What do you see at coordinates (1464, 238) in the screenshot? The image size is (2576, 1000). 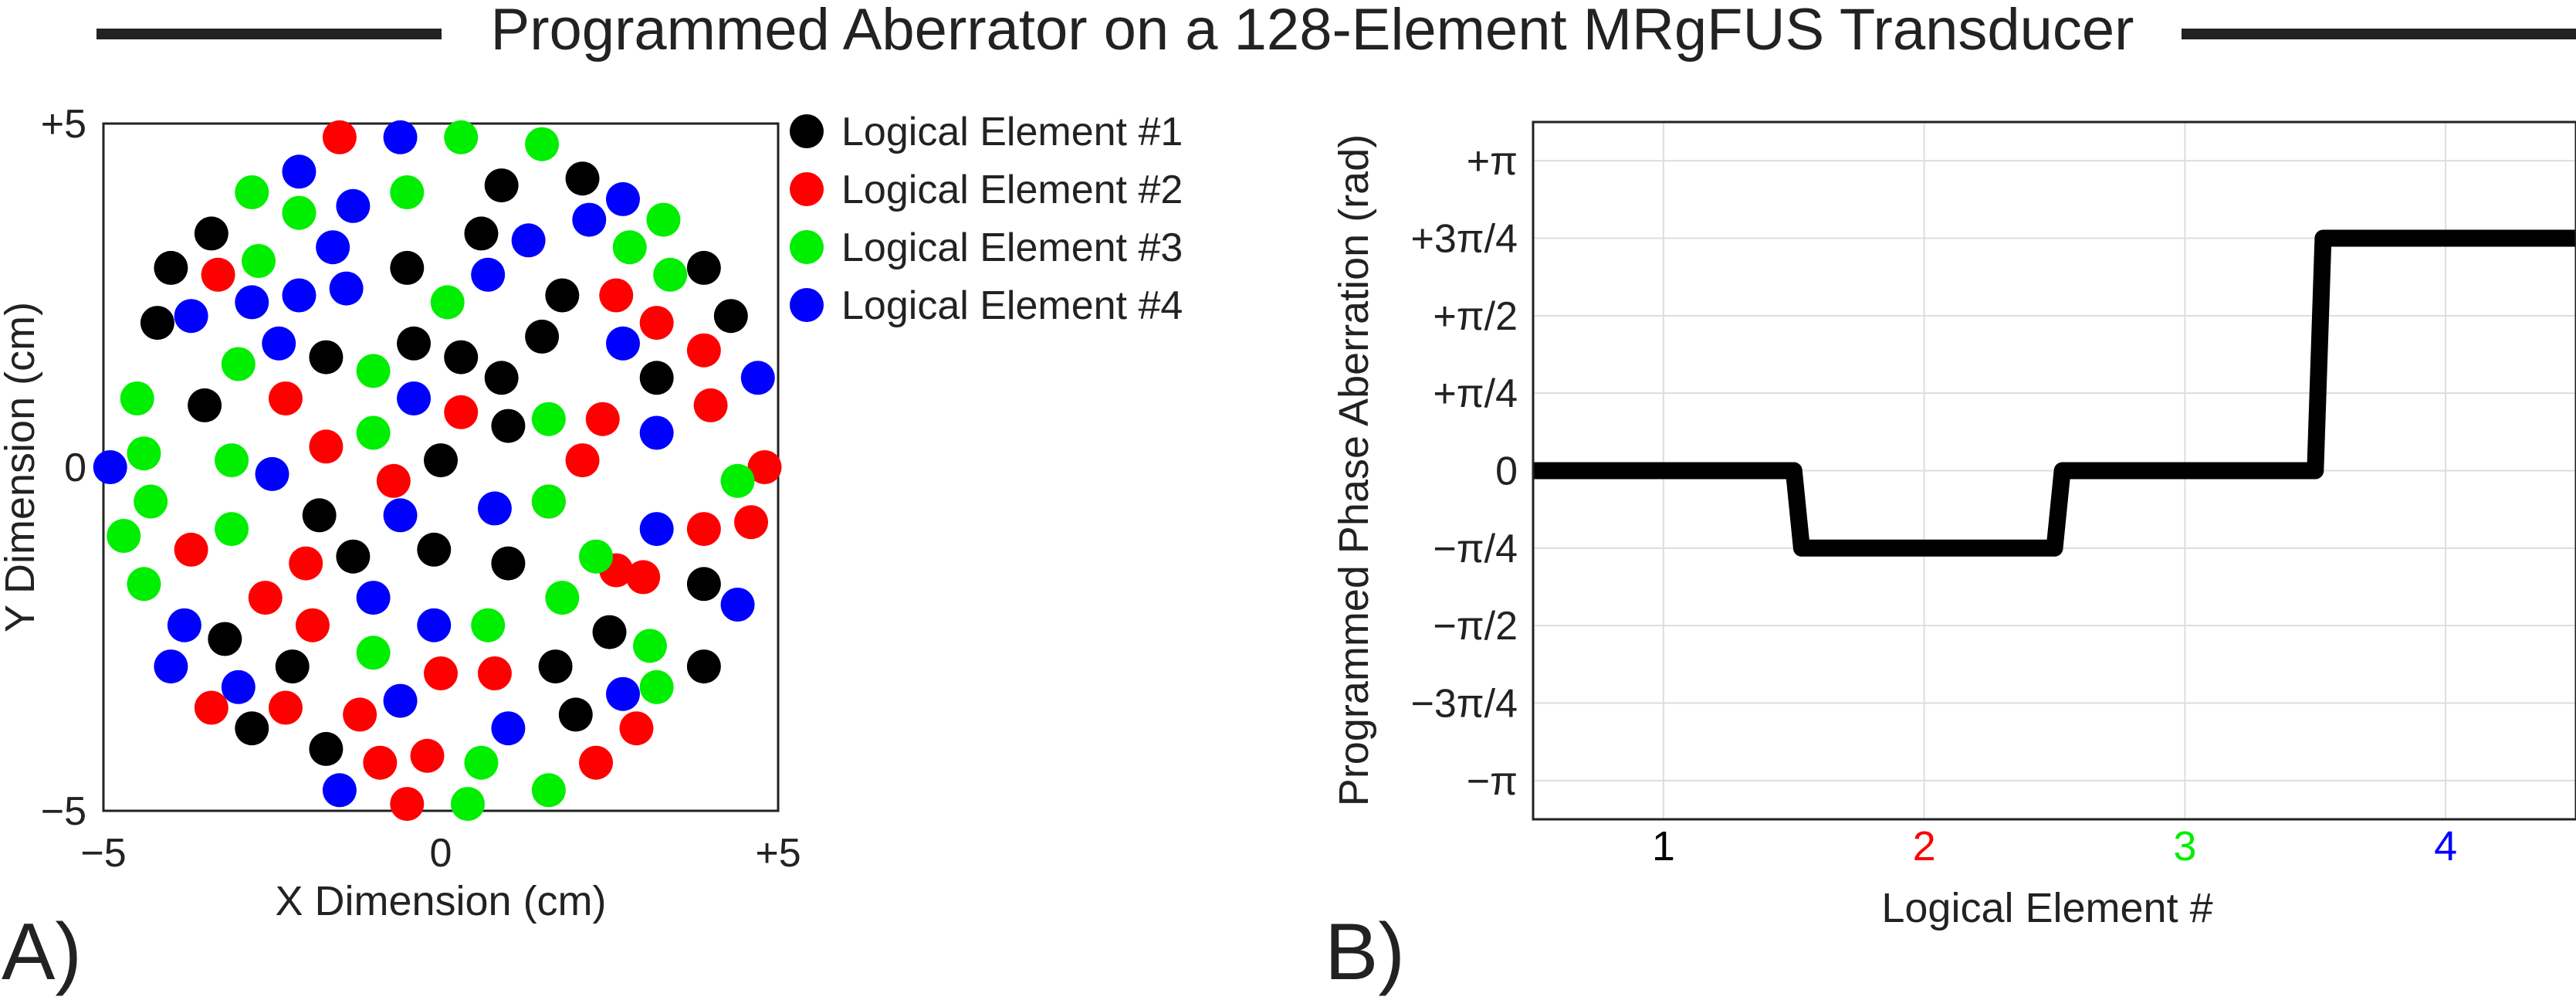 I see `panel-b-ytick-label: +3π/4` at bounding box center [1464, 238].